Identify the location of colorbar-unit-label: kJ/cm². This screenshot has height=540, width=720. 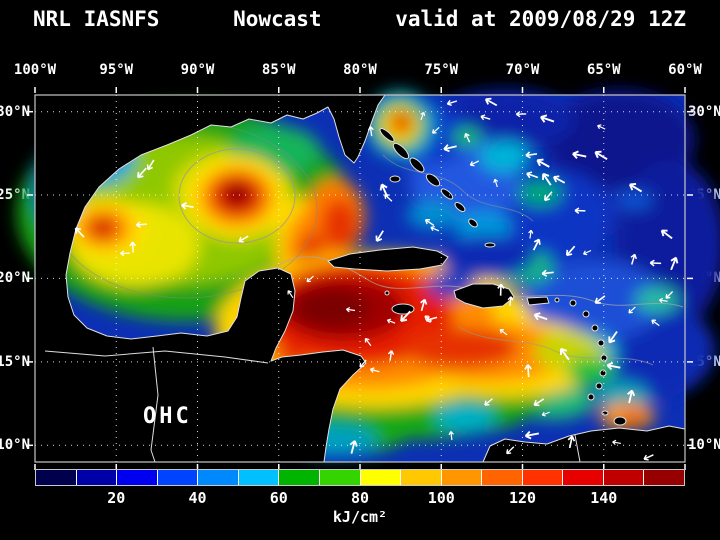
(360, 517).